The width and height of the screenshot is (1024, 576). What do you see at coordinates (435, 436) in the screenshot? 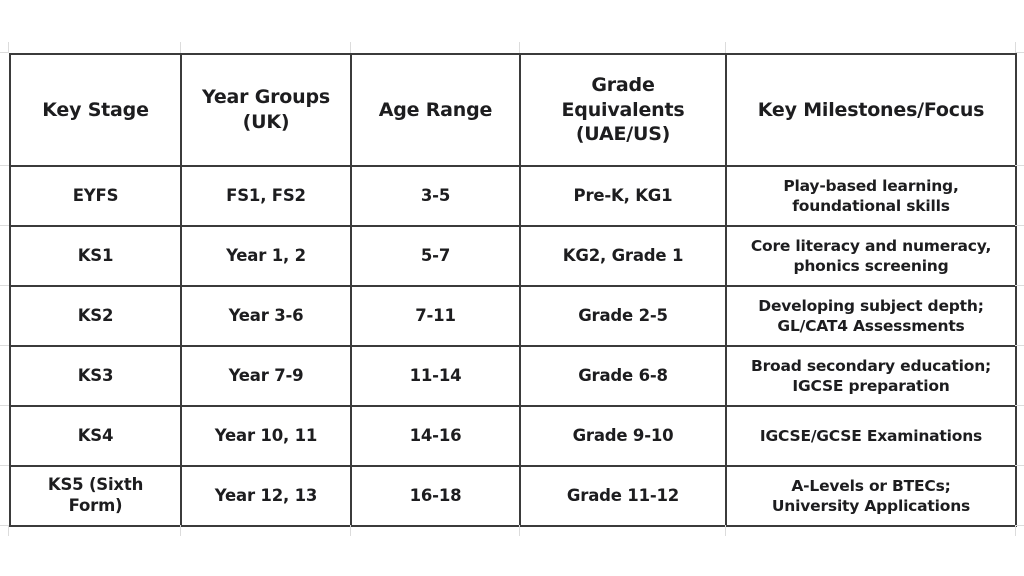
I see `cell-age-range: 14-16` at bounding box center [435, 436].